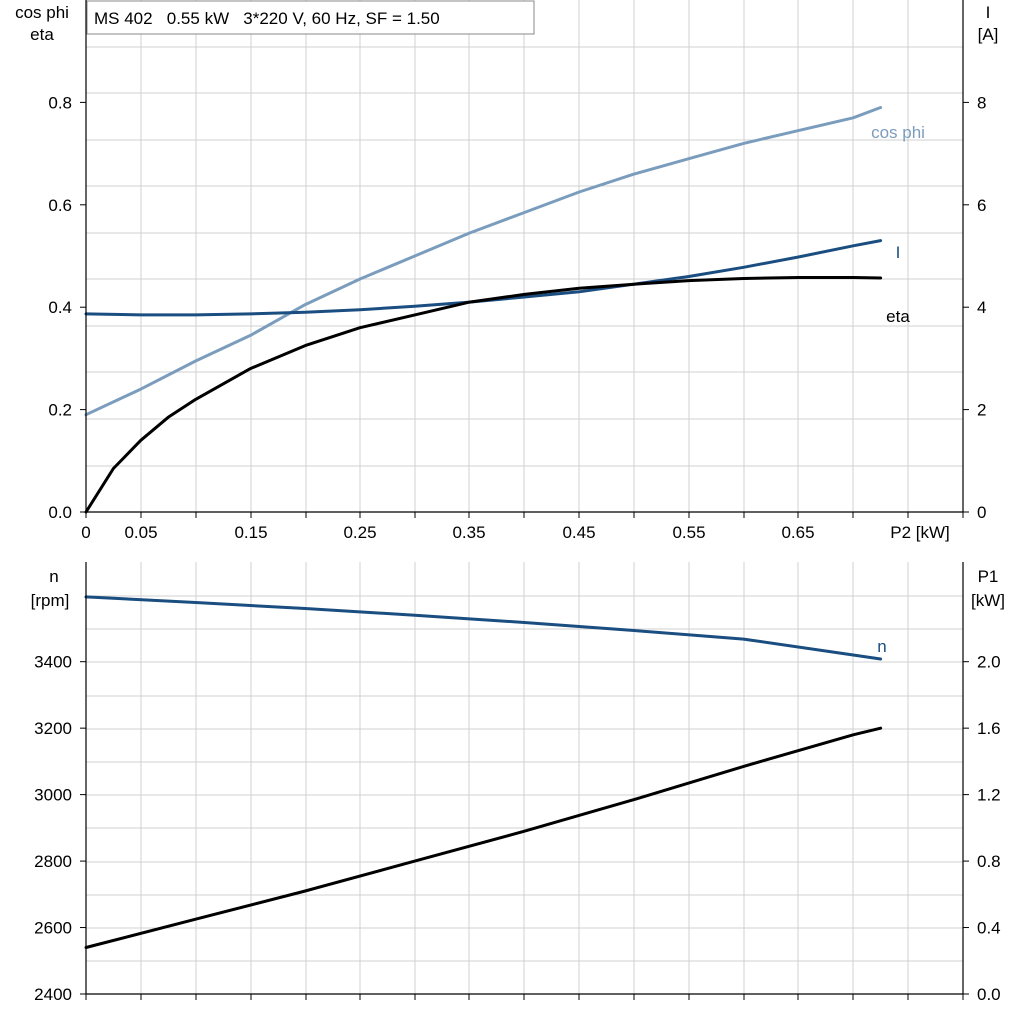 This screenshot has height=1024, width=1024. I want to click on panel2-y-left-tick-label: 2800, so click(53, 861).